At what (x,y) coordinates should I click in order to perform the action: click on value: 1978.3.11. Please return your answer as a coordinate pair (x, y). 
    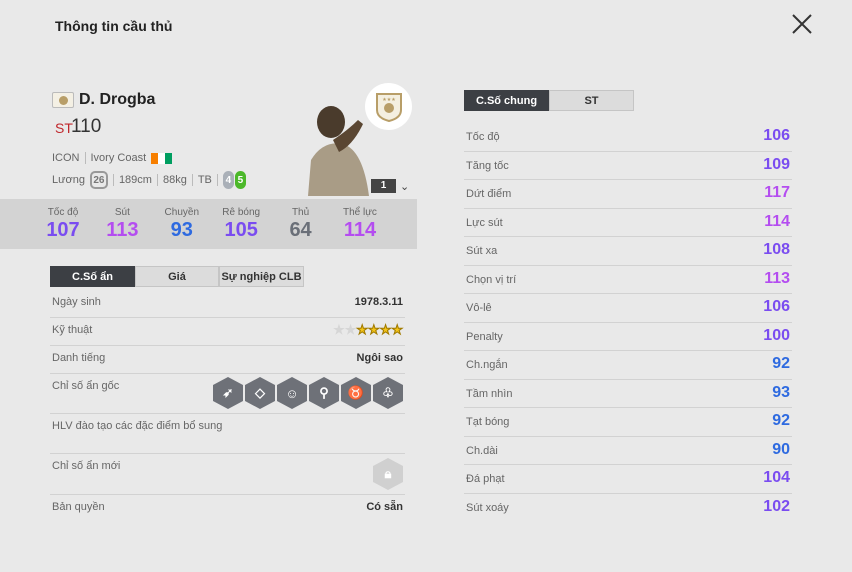
    Looking at the image, I should click on (378, 302).